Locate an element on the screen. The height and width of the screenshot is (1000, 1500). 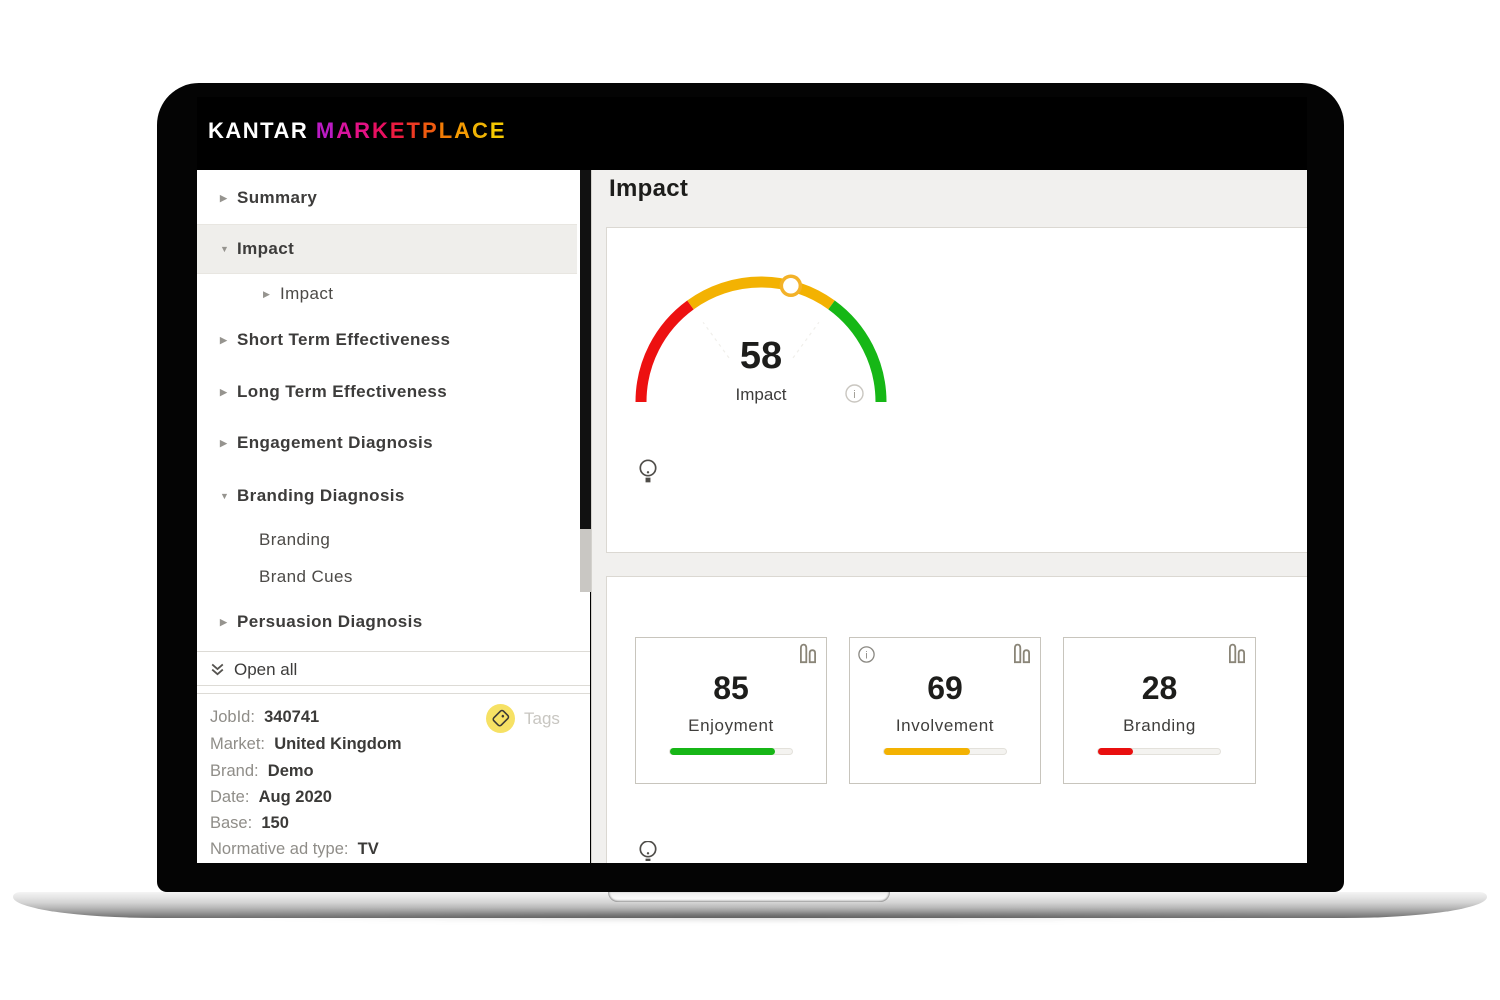
svg-text: 58 is located at coordinates (761, 356).